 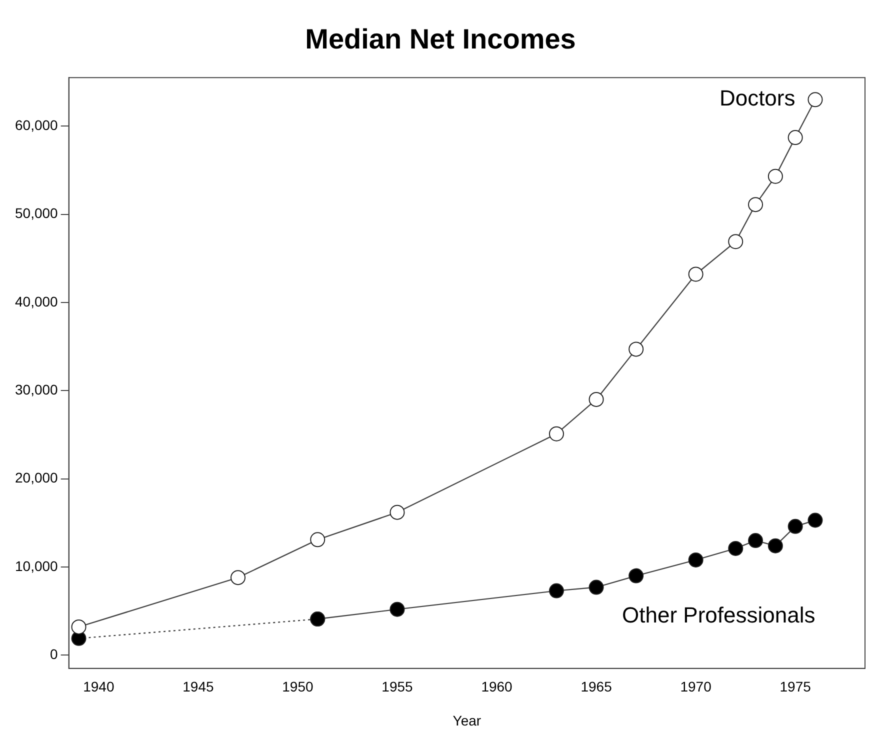 What do you see at coordinates (440, 39) in the screenshot?
I see `chart-title: Median Net Incomes` at bounding box center [440, 39].